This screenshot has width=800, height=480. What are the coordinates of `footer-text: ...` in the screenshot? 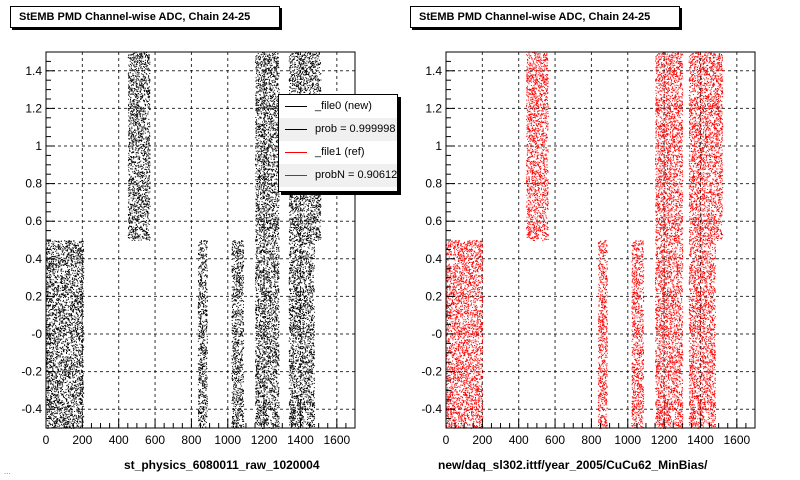 It's located at (7, 471).